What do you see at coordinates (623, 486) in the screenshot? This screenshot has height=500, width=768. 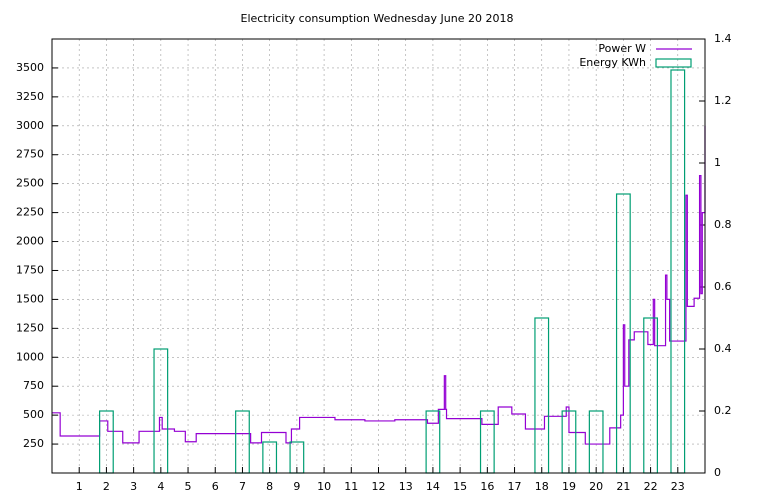 I see `x-tick-label: 21` at bounding box center [623, 486].